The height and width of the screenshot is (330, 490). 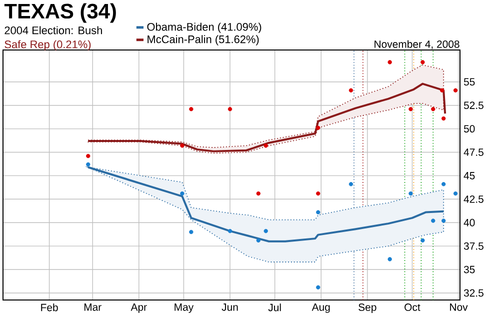 I want to click on legend-label: McCain-Palin (51.62%), so click(x=203, y=40).